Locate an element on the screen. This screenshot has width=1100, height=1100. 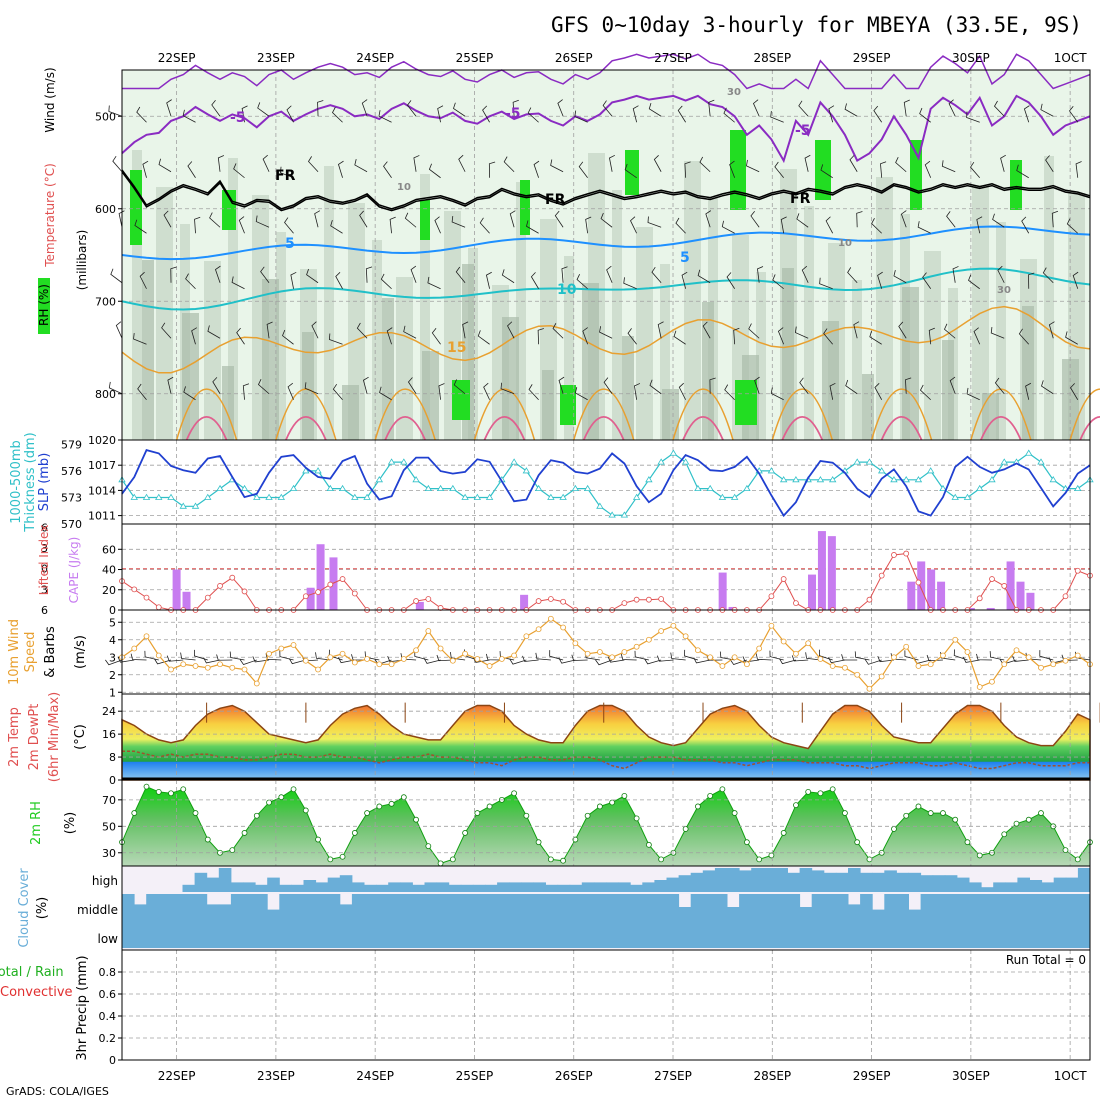
lifted-ytick: 6 is located at coordinates (44, 527).